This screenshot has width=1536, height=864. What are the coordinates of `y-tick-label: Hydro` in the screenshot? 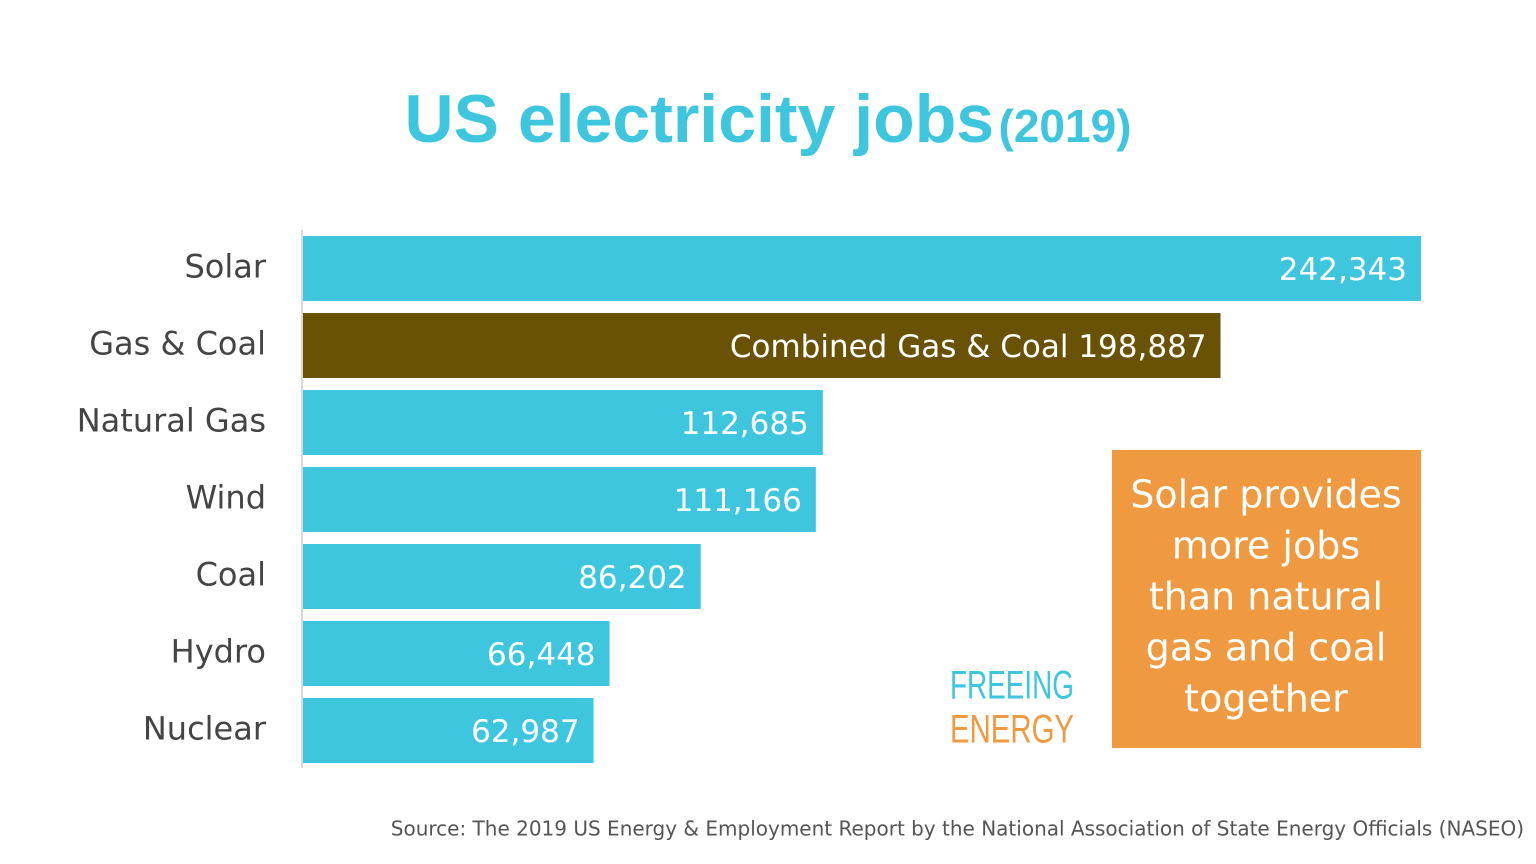 It's located at (218, 652).